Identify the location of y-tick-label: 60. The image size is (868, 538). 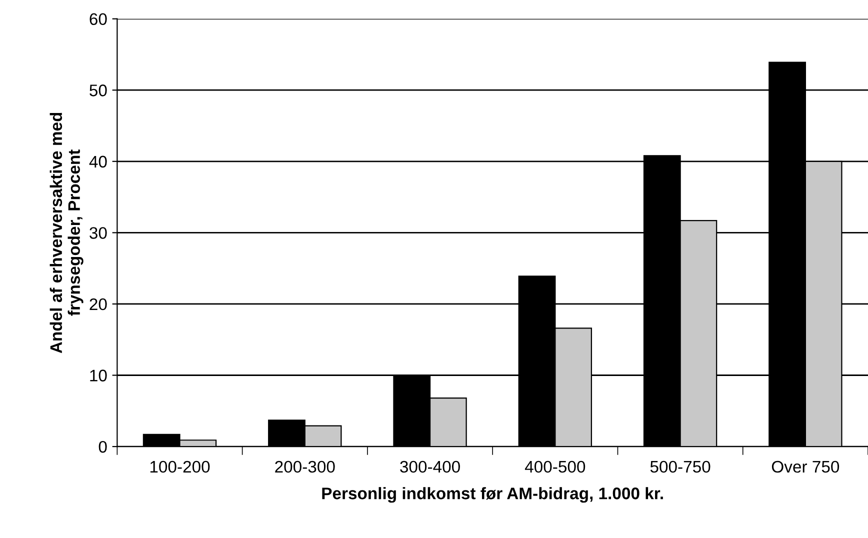
(98, 19).